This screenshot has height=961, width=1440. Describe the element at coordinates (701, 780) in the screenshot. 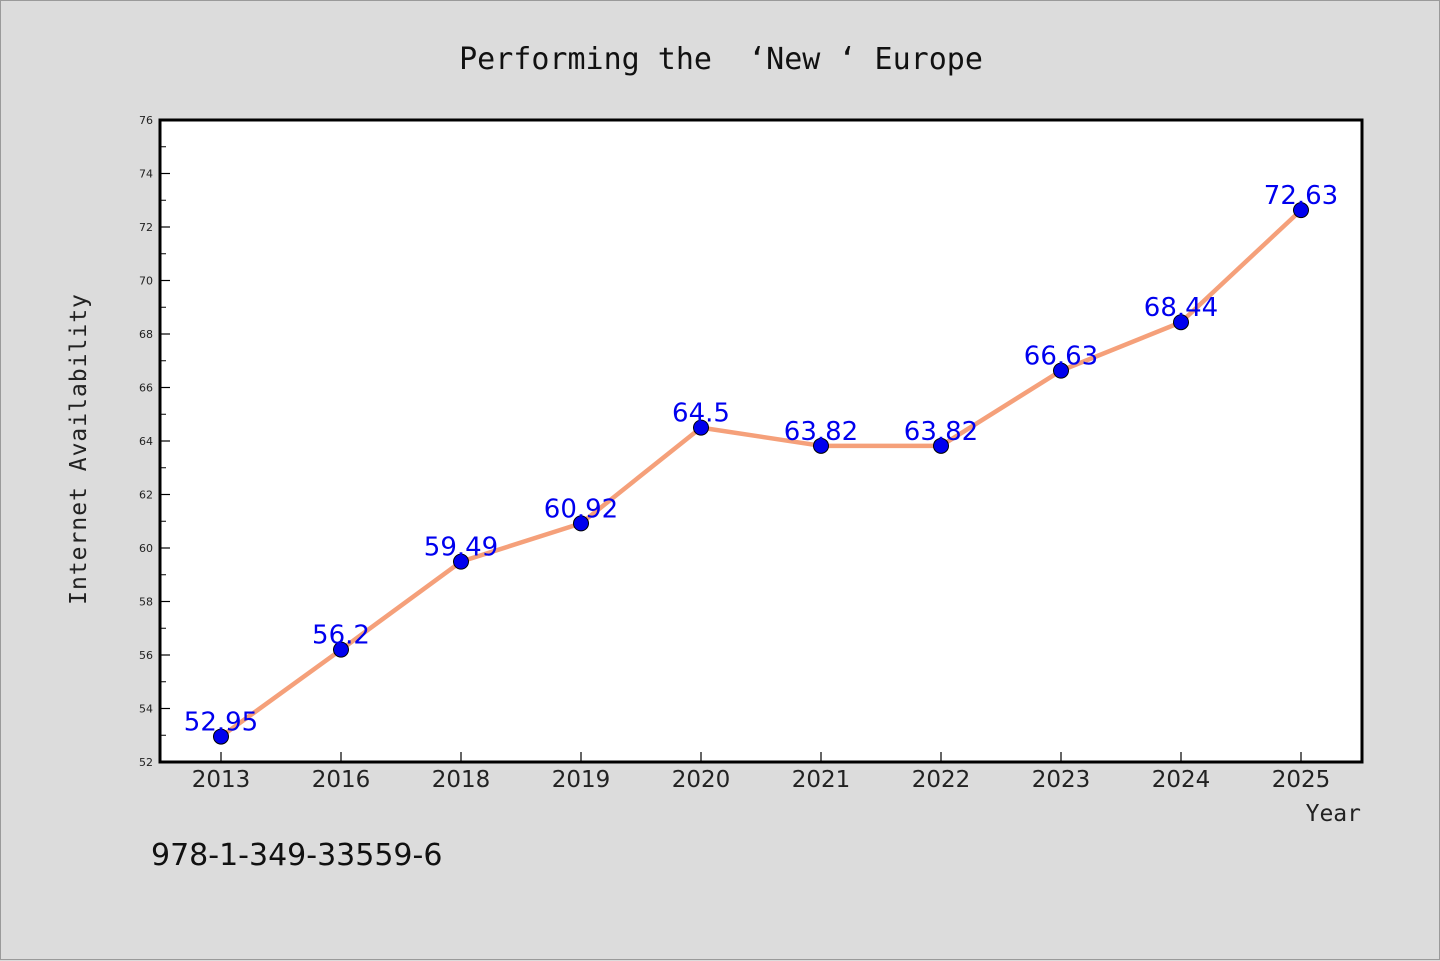

I see `x-tick-label: 2020` at that location.